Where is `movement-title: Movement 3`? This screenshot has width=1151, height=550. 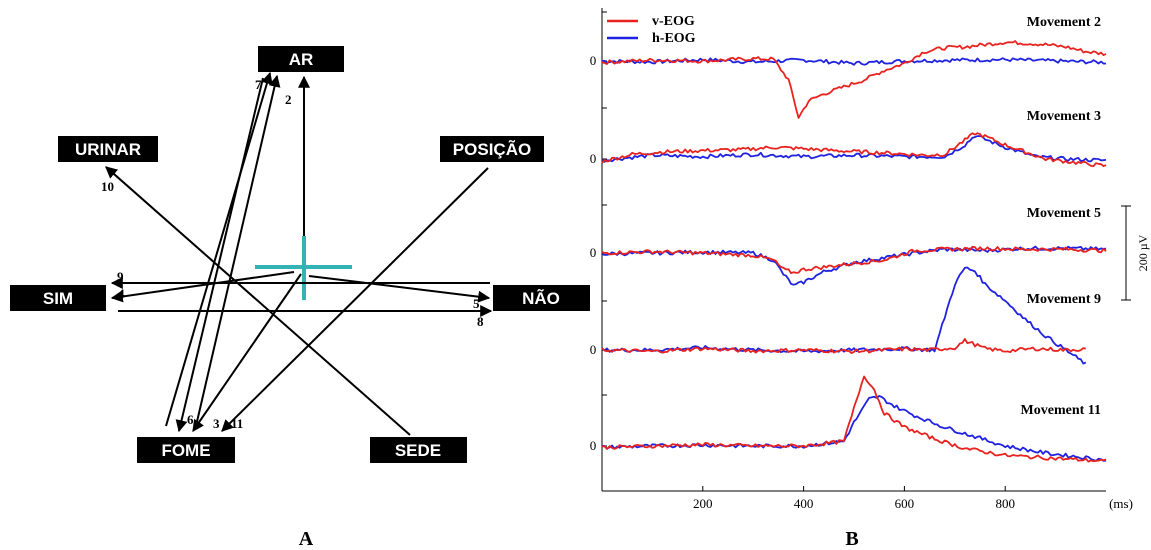 movement-title: Movement 3 is located at coordinates (1064, 116).